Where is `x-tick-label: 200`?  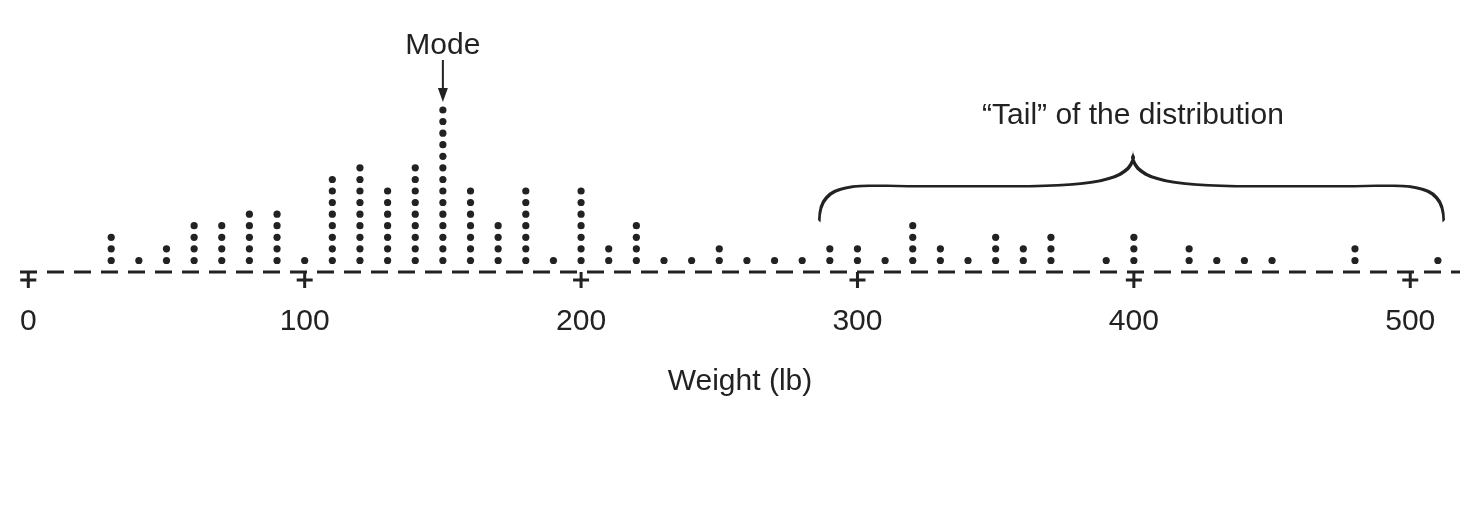
x-tick-label: 200 is located at coordinates (581, 319).